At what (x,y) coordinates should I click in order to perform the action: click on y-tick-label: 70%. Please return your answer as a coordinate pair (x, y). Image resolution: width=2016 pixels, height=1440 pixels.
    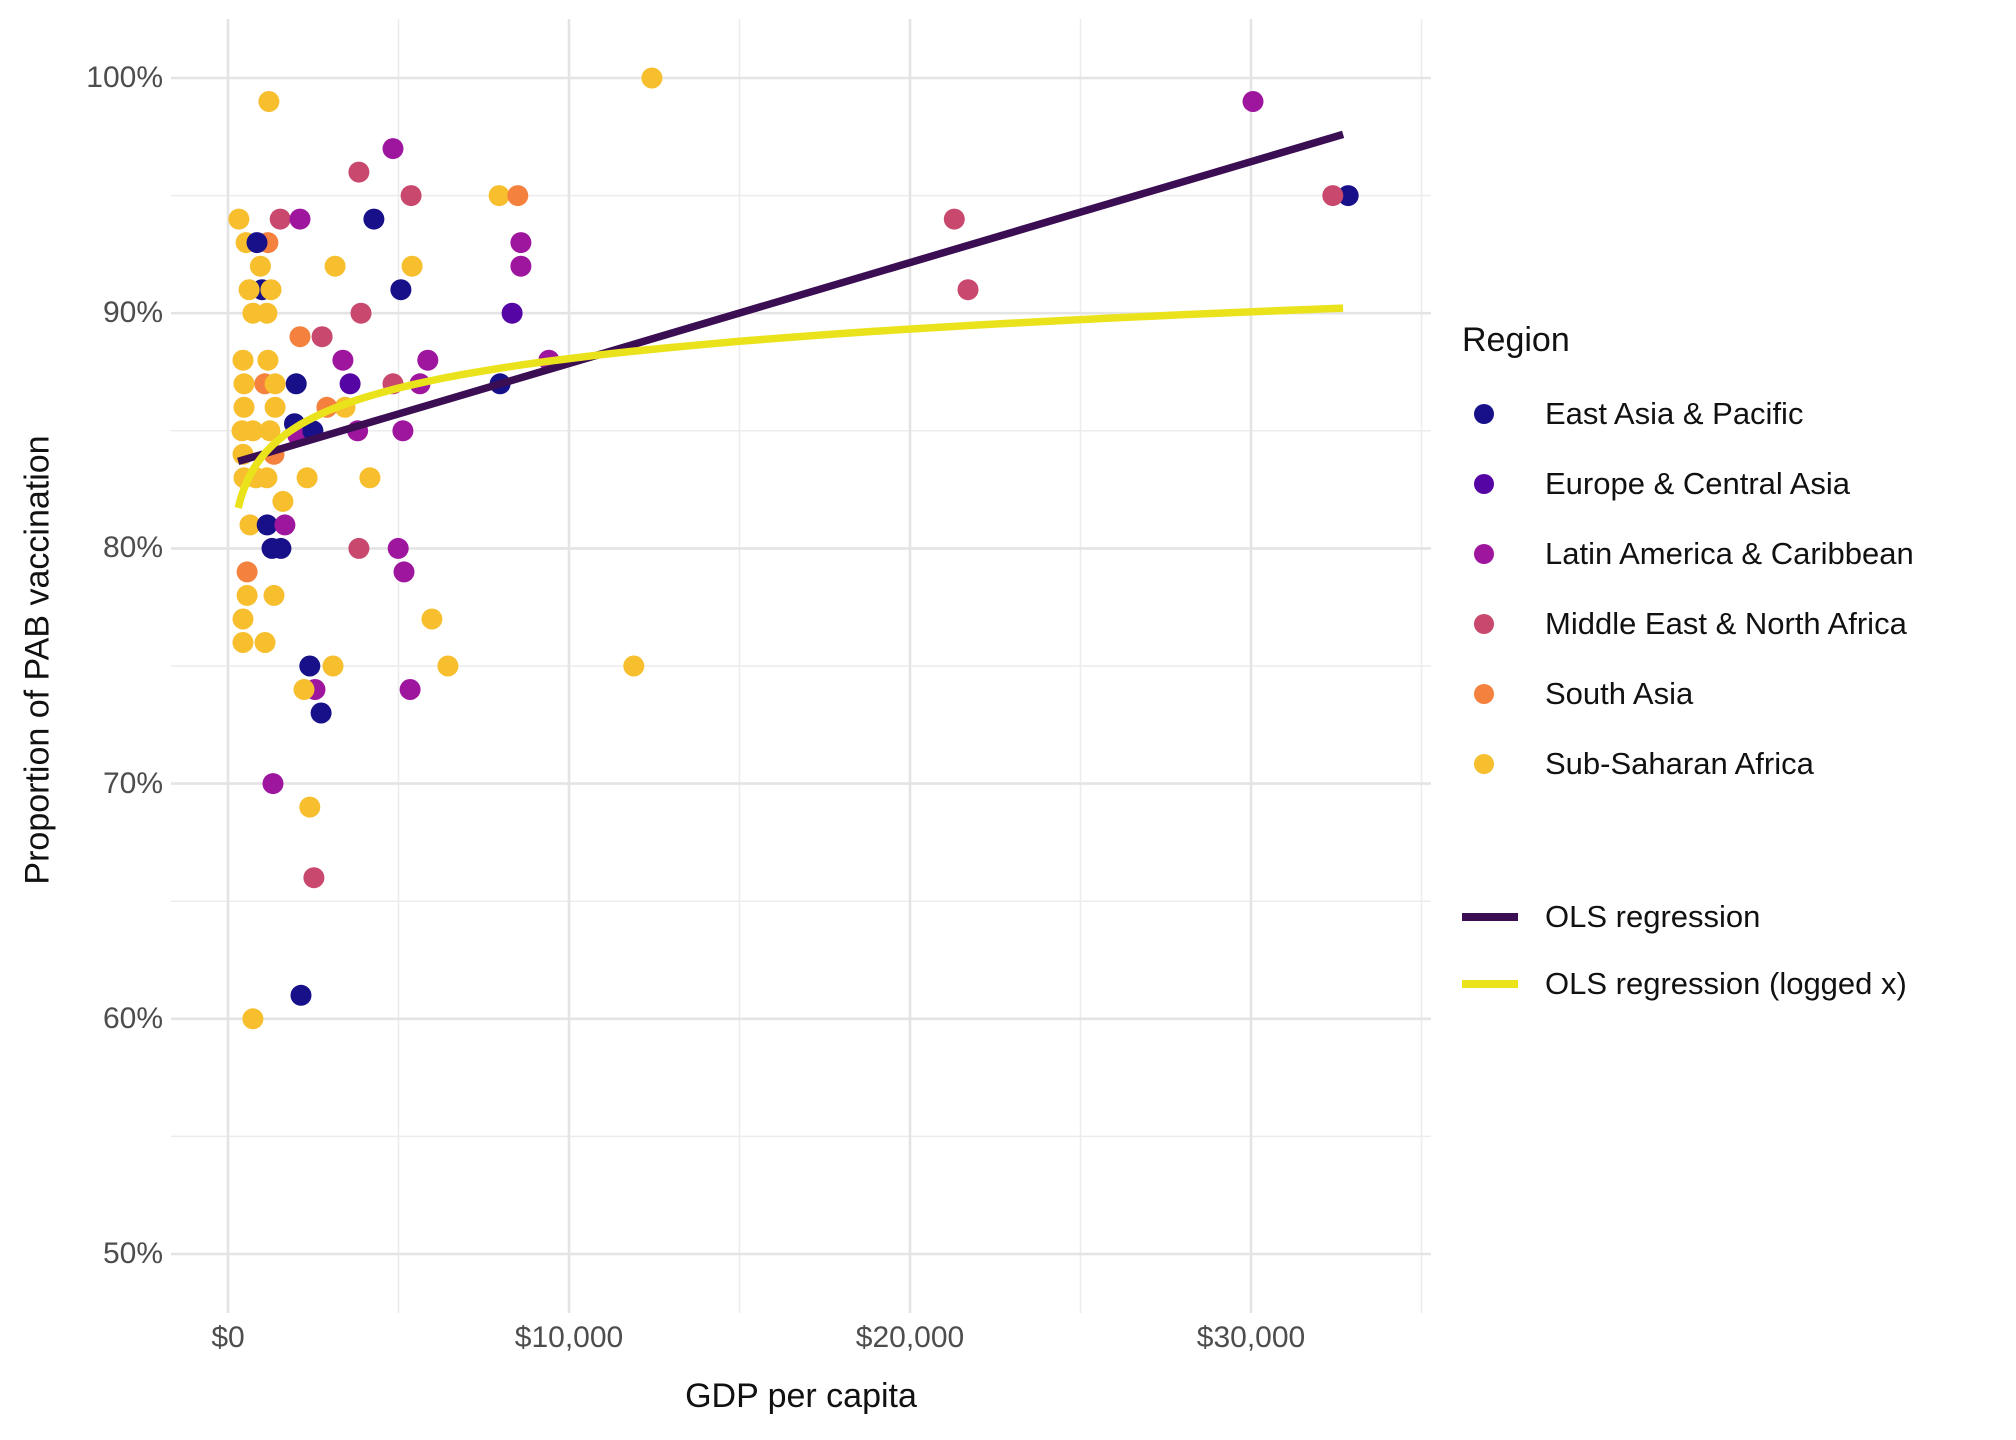
    Looking at the image, I should click on (132, 783).